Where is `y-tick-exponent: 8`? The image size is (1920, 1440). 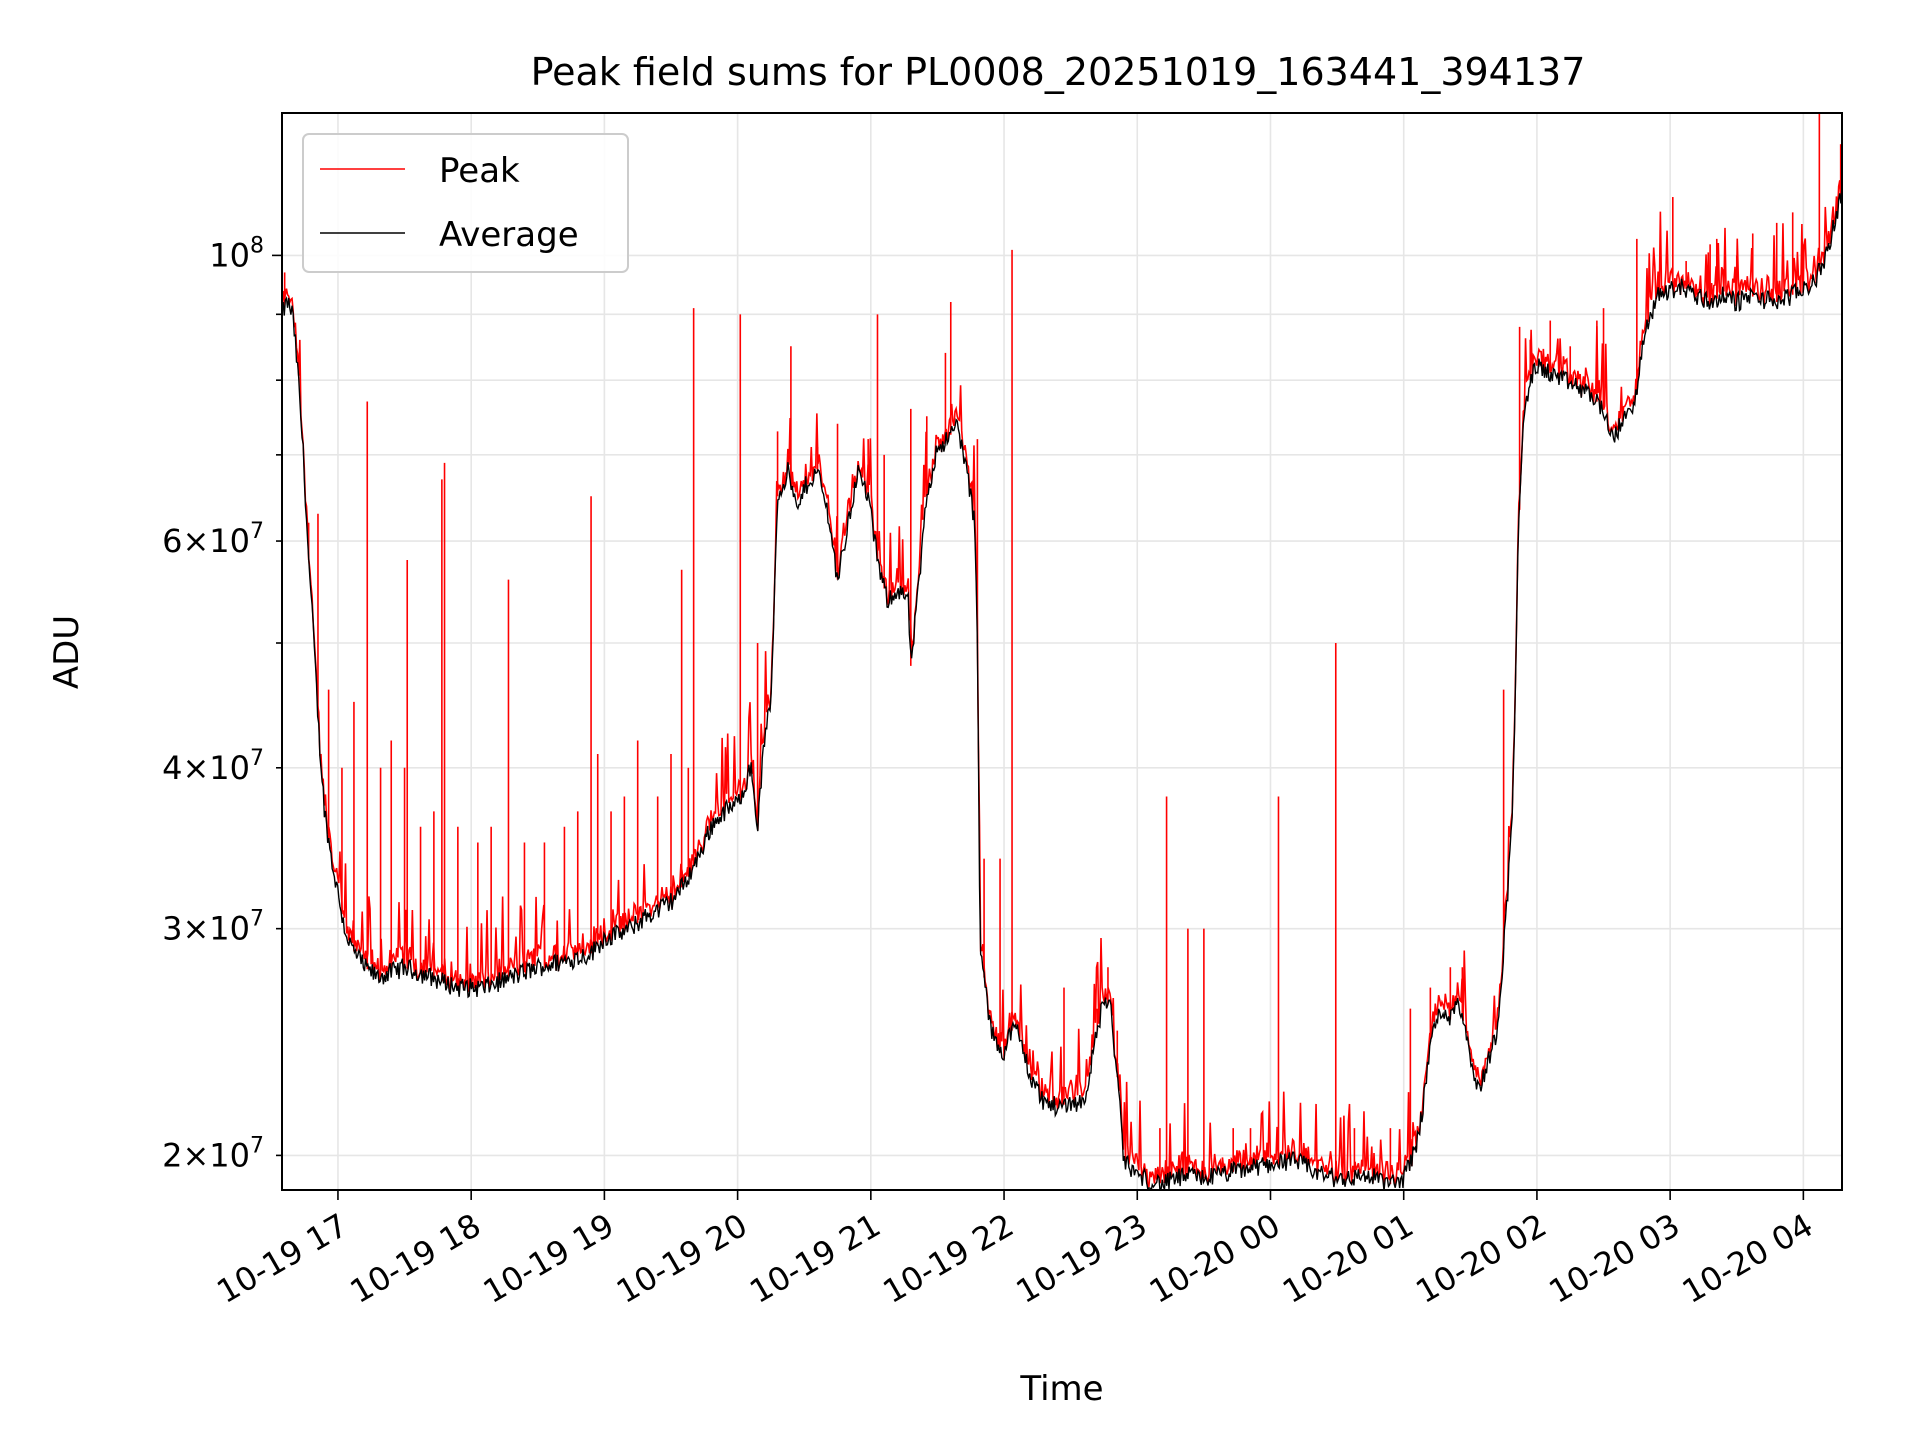
y-tick-exponent: 8 is located at coordinates (257, 245).